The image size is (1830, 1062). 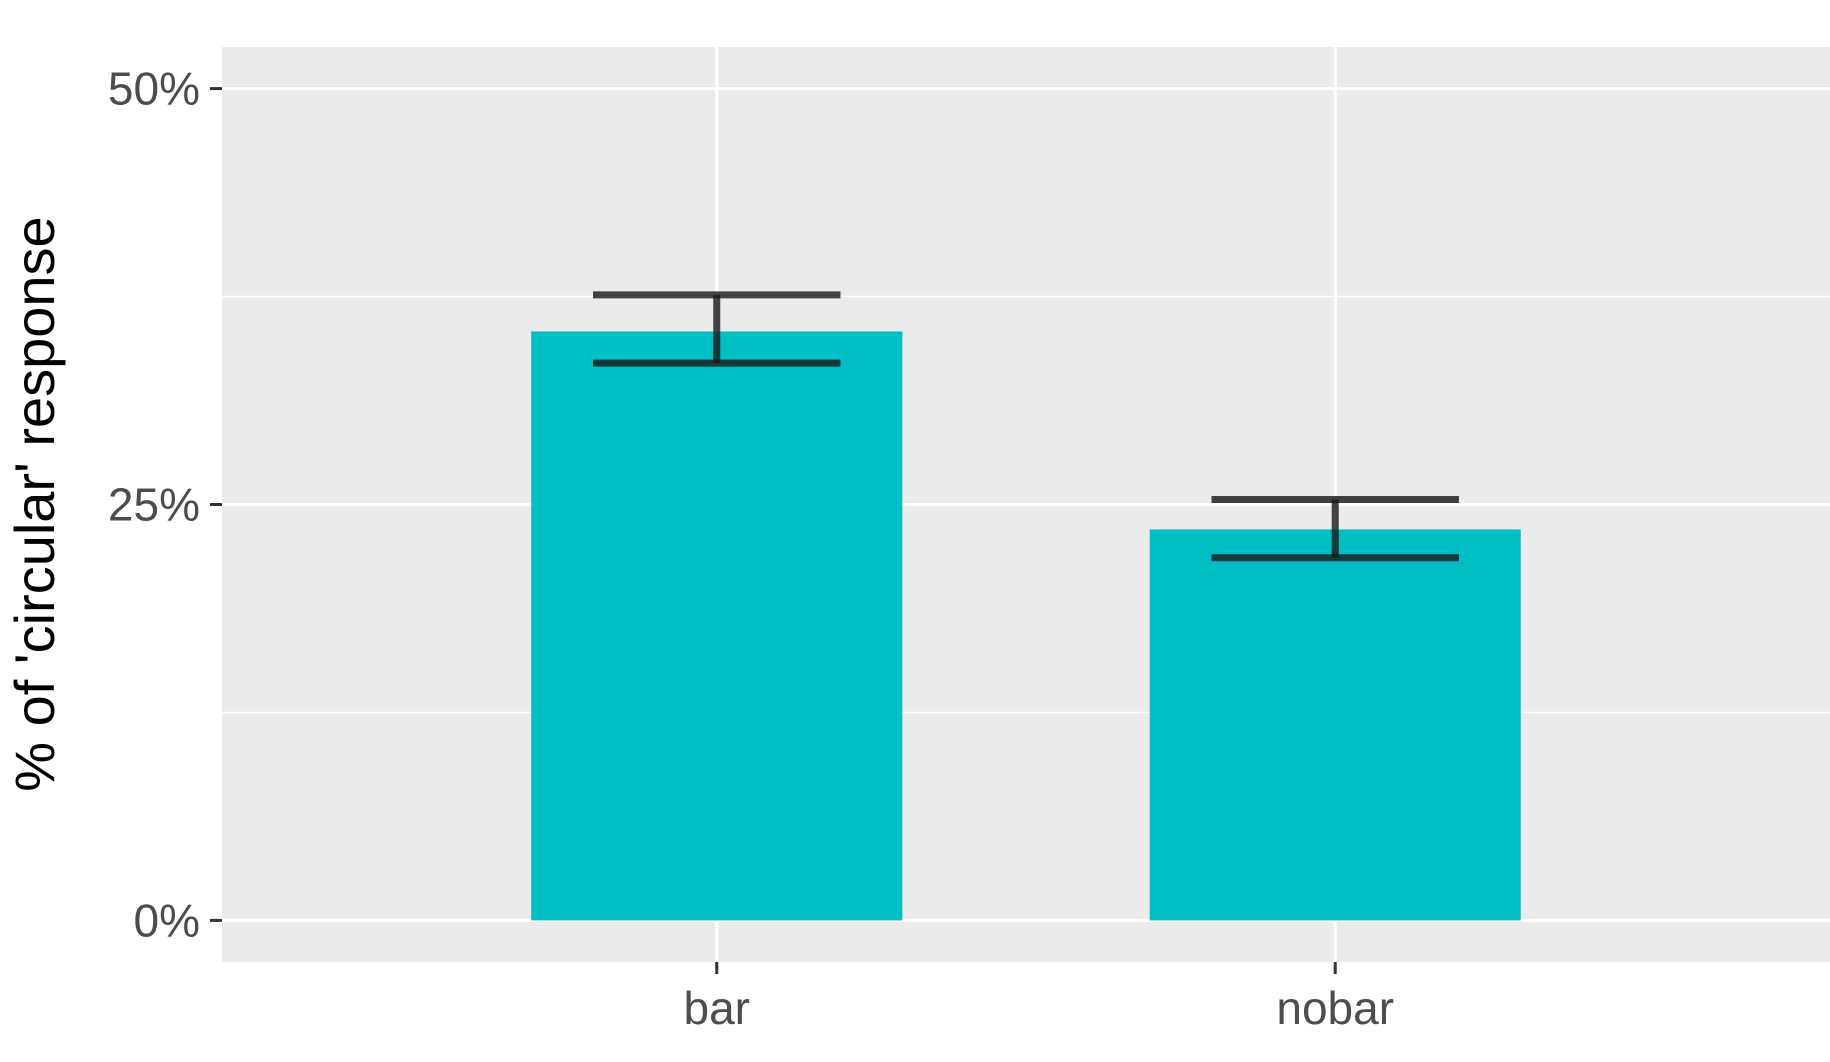 I want to click on y-tick-label: 0%, so click(x=167, y=920).